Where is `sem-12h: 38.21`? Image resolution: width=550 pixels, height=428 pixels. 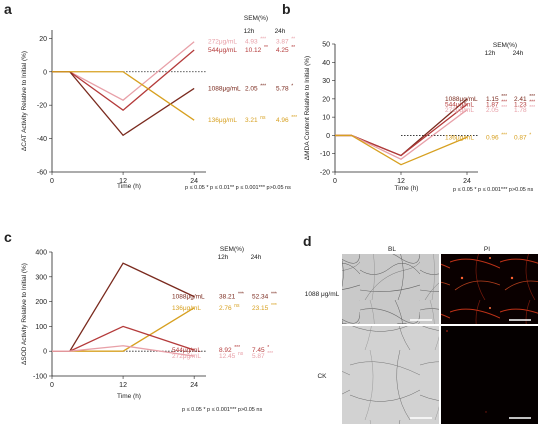
sem-12h: 38.21 is located at coordinates (227, 297).